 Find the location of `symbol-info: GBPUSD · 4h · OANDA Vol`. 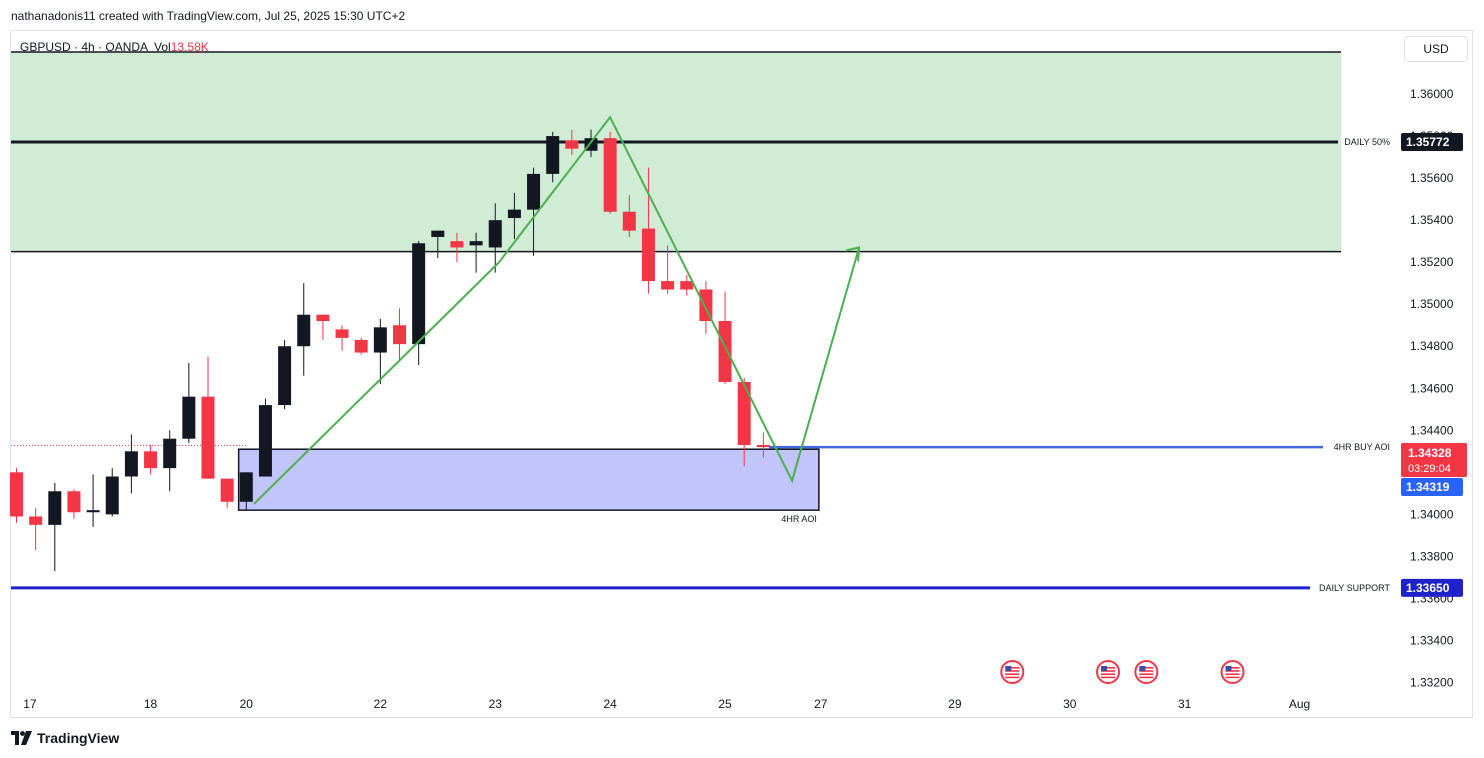

symbol-info: GBPUSD · 4h · OANDA Vol is located at coordinates (95, 47).